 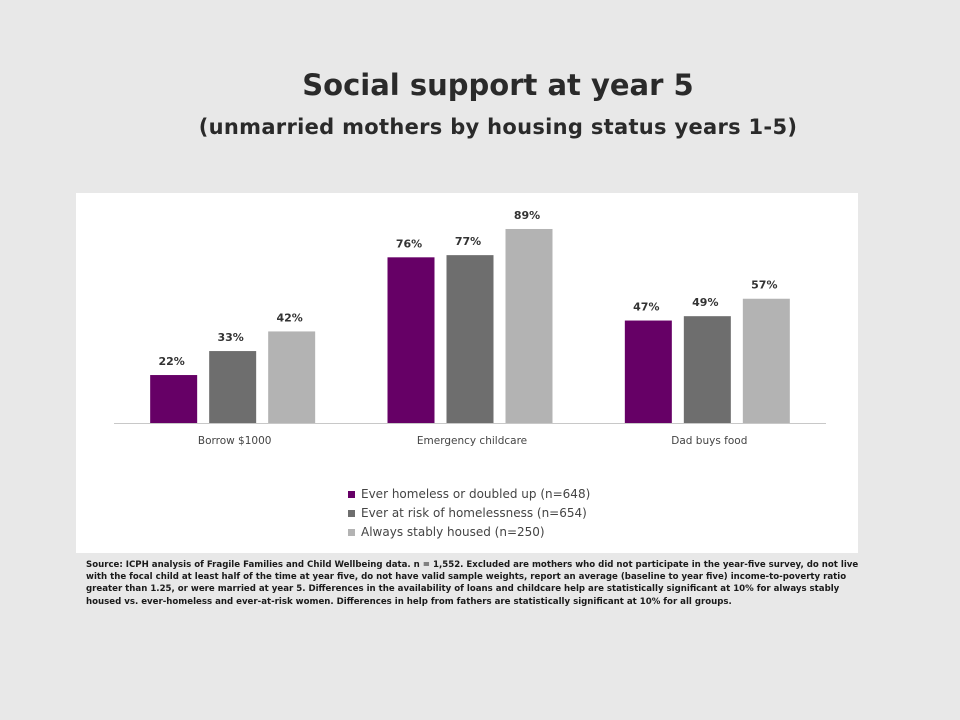 What do you see at coordinates (646, 307) in the screenshot?
I see `bar-value-label: 47%` at bounding box center [646, 307].